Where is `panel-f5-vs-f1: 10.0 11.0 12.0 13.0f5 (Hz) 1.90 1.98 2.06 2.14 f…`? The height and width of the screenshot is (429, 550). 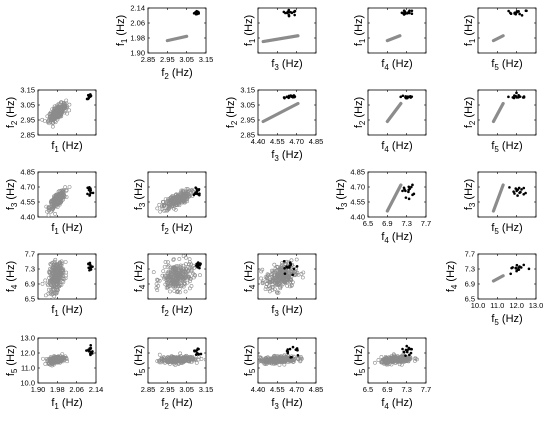 panel-f5-vs-f1: 10.0 11.0 12.0 13.0f5 (Hz) 1.90 1.98 2.06 2.14 f… is located at coordinates (54, 373).